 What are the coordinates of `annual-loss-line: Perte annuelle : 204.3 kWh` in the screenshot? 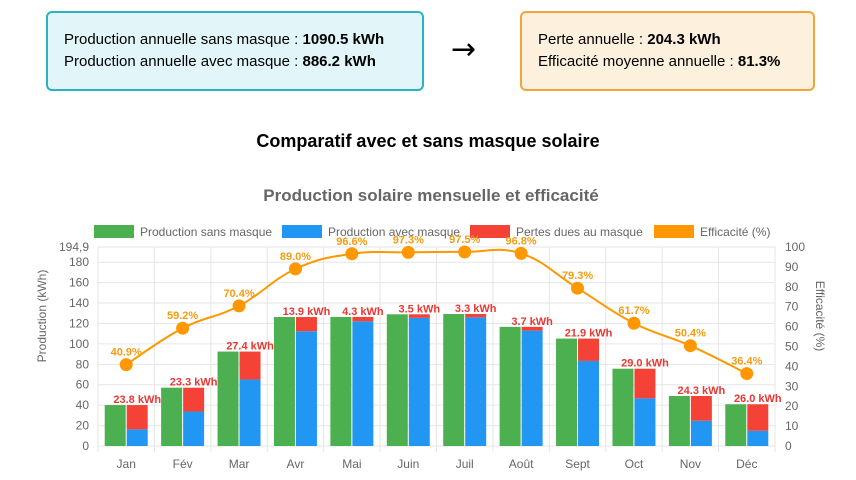 It's located at (667, 40).